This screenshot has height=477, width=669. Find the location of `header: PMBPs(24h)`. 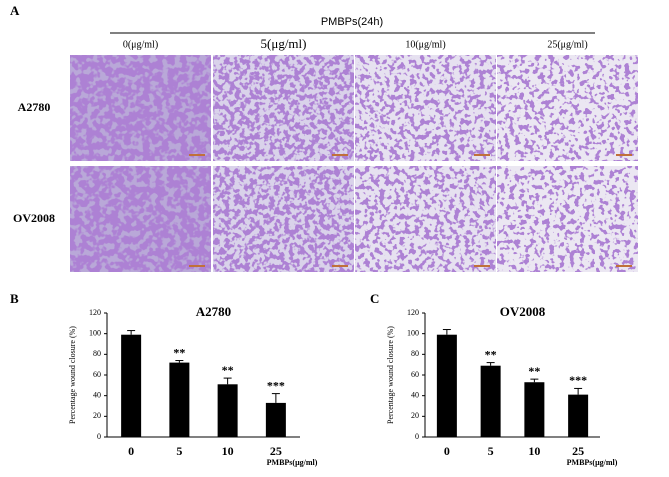

header: PMBPs(24h) is located at coordinates (352, 22).